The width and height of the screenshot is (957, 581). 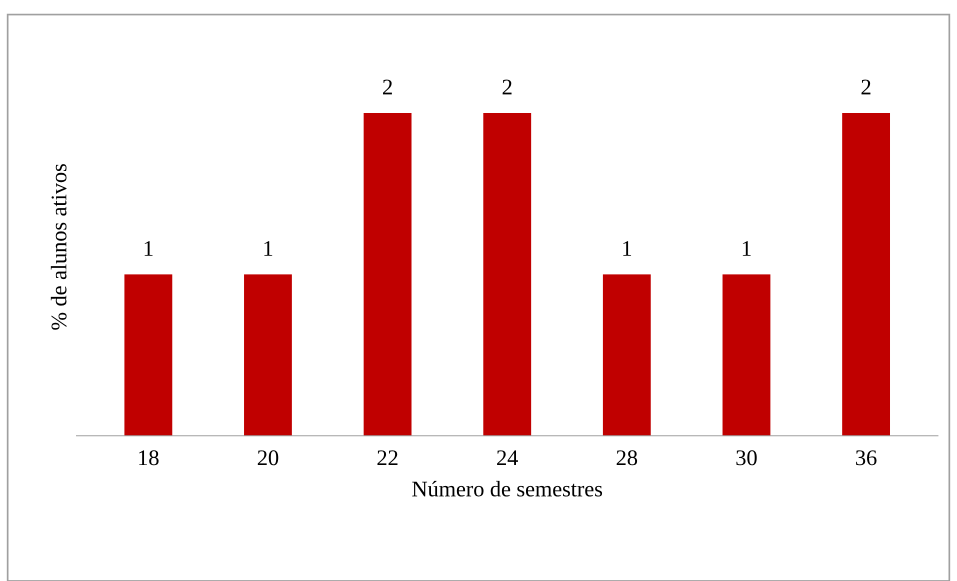 I want to click on y-axis-title: % de alunos ativos, so click(x=58, y=247).